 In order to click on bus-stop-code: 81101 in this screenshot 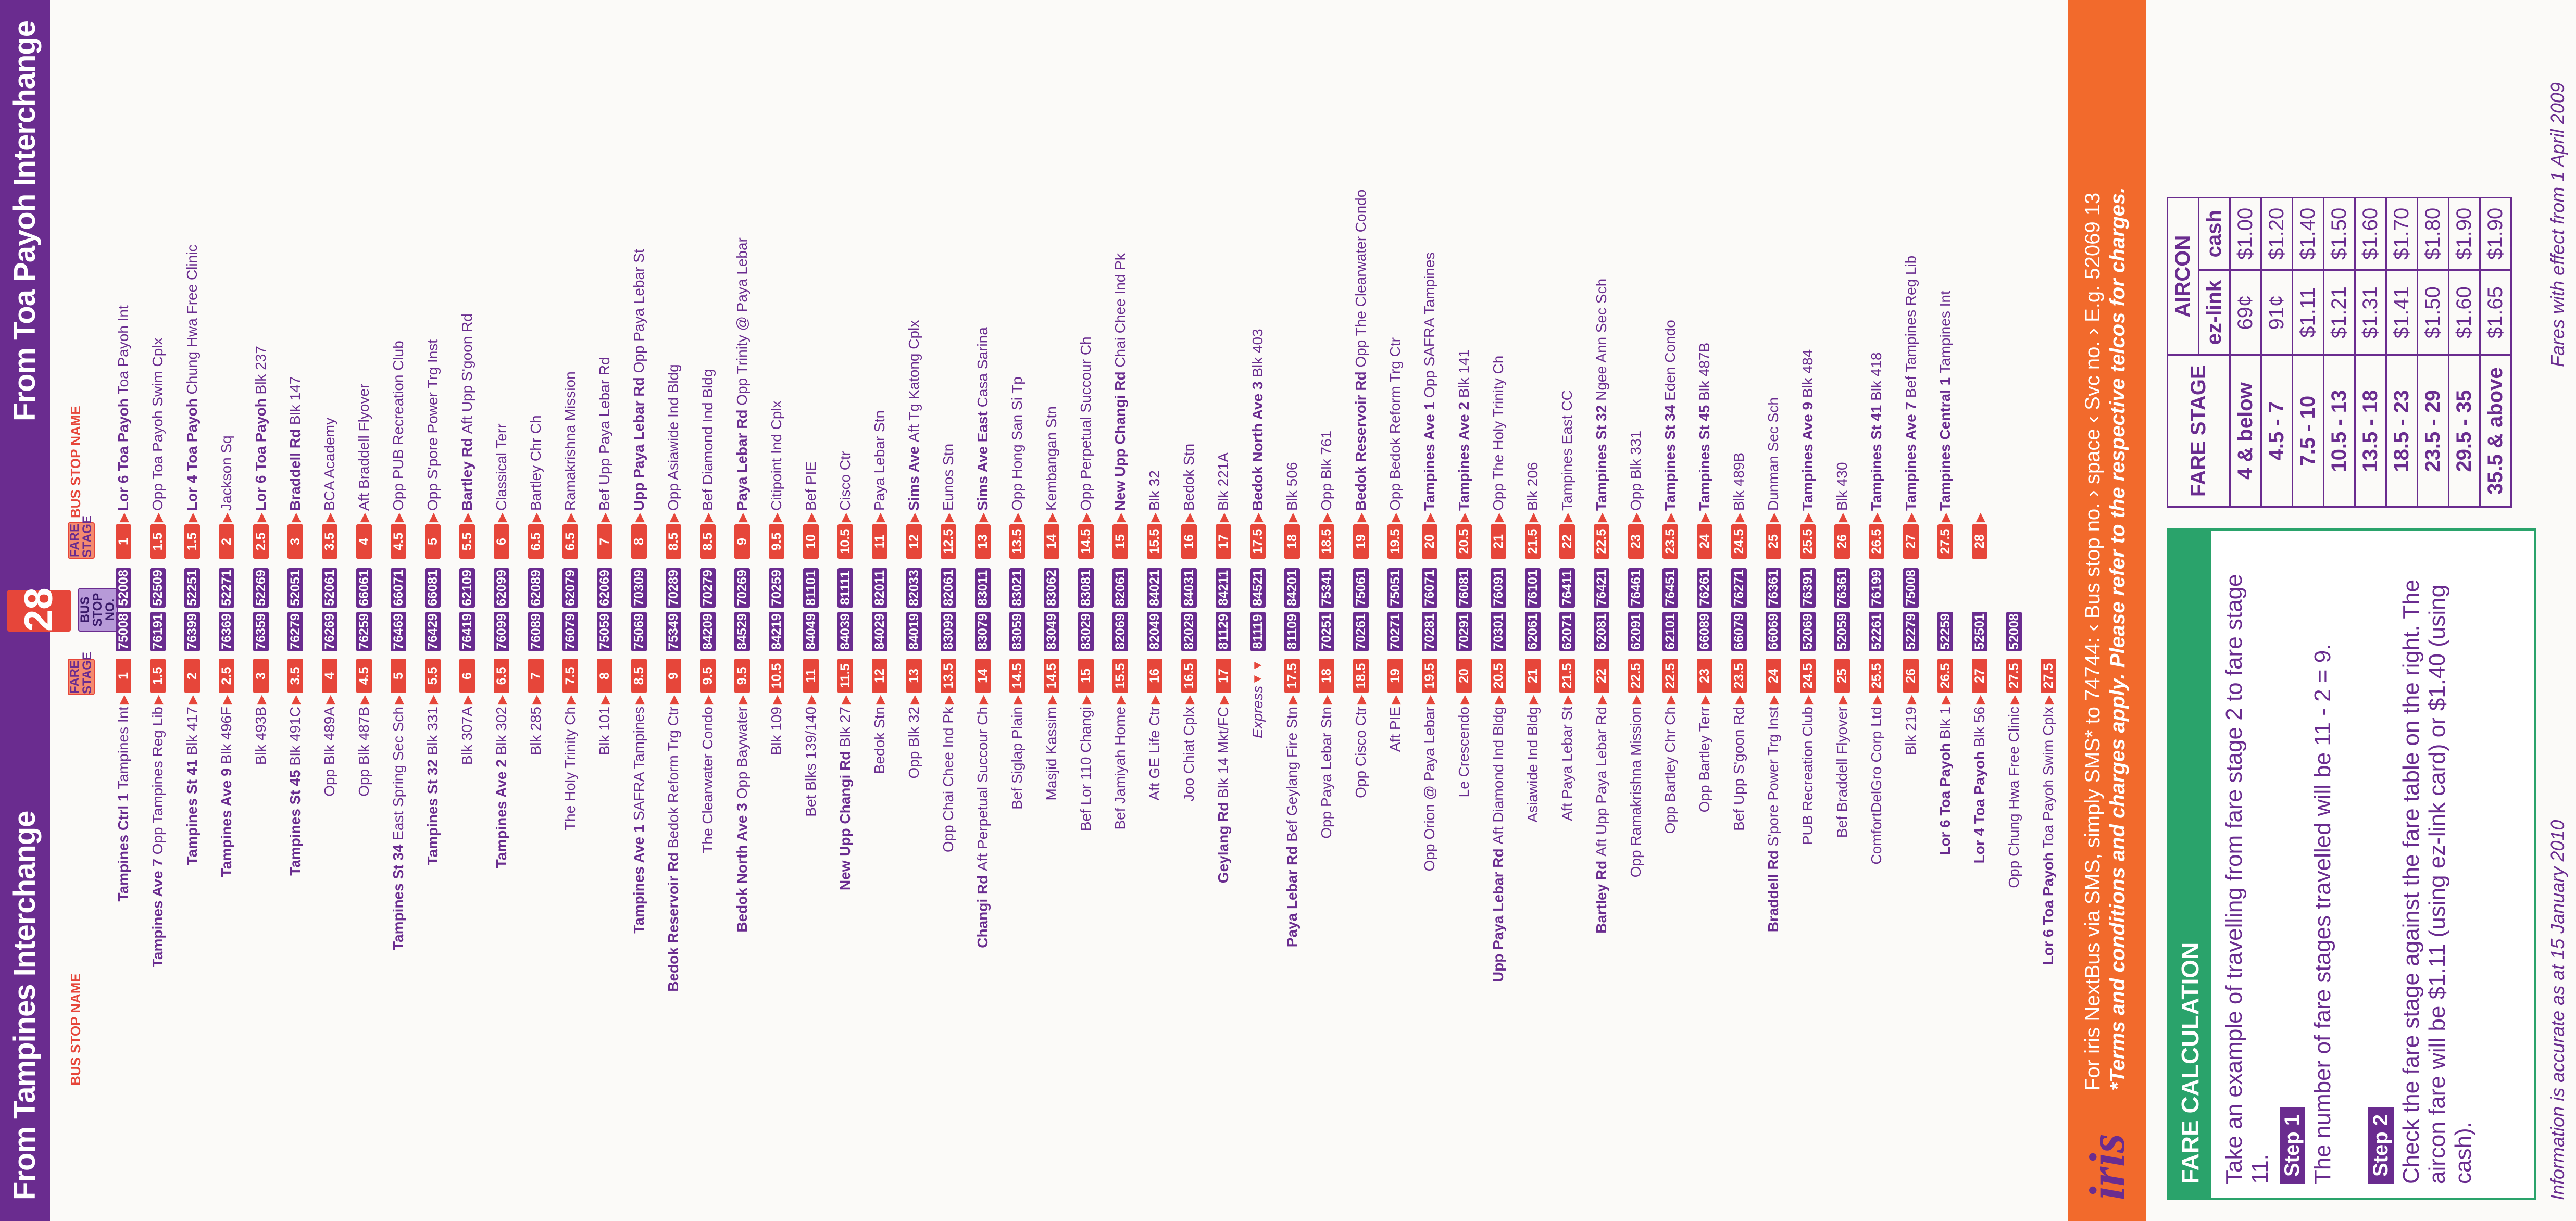, I will do `click(811, 588)`.